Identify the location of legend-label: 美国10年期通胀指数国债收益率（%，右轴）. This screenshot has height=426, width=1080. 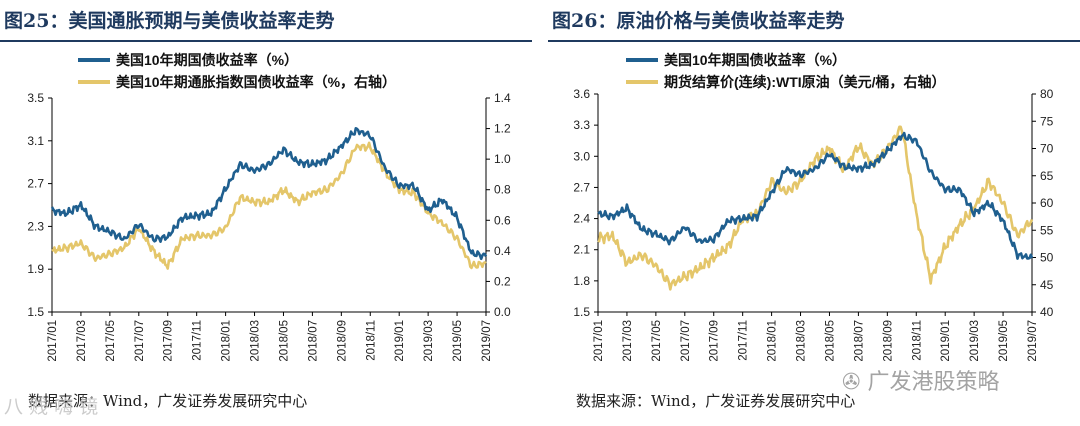
(256, 82).